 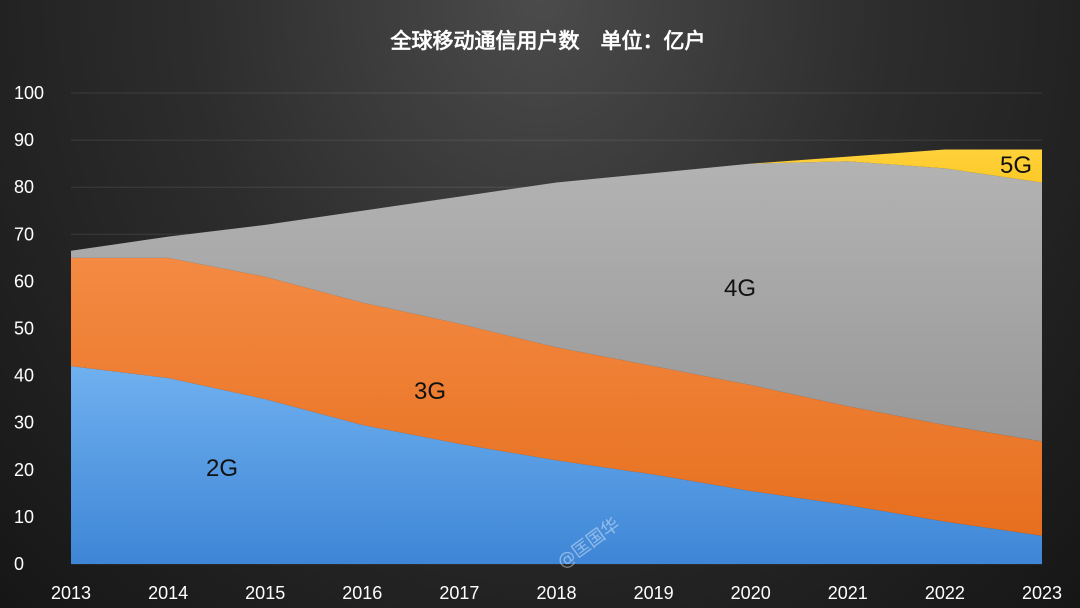 What do you see at coordinates (556, 593) in the screenshot?
I see `x-tick-label: 2018` at bounding box center [556, 593].